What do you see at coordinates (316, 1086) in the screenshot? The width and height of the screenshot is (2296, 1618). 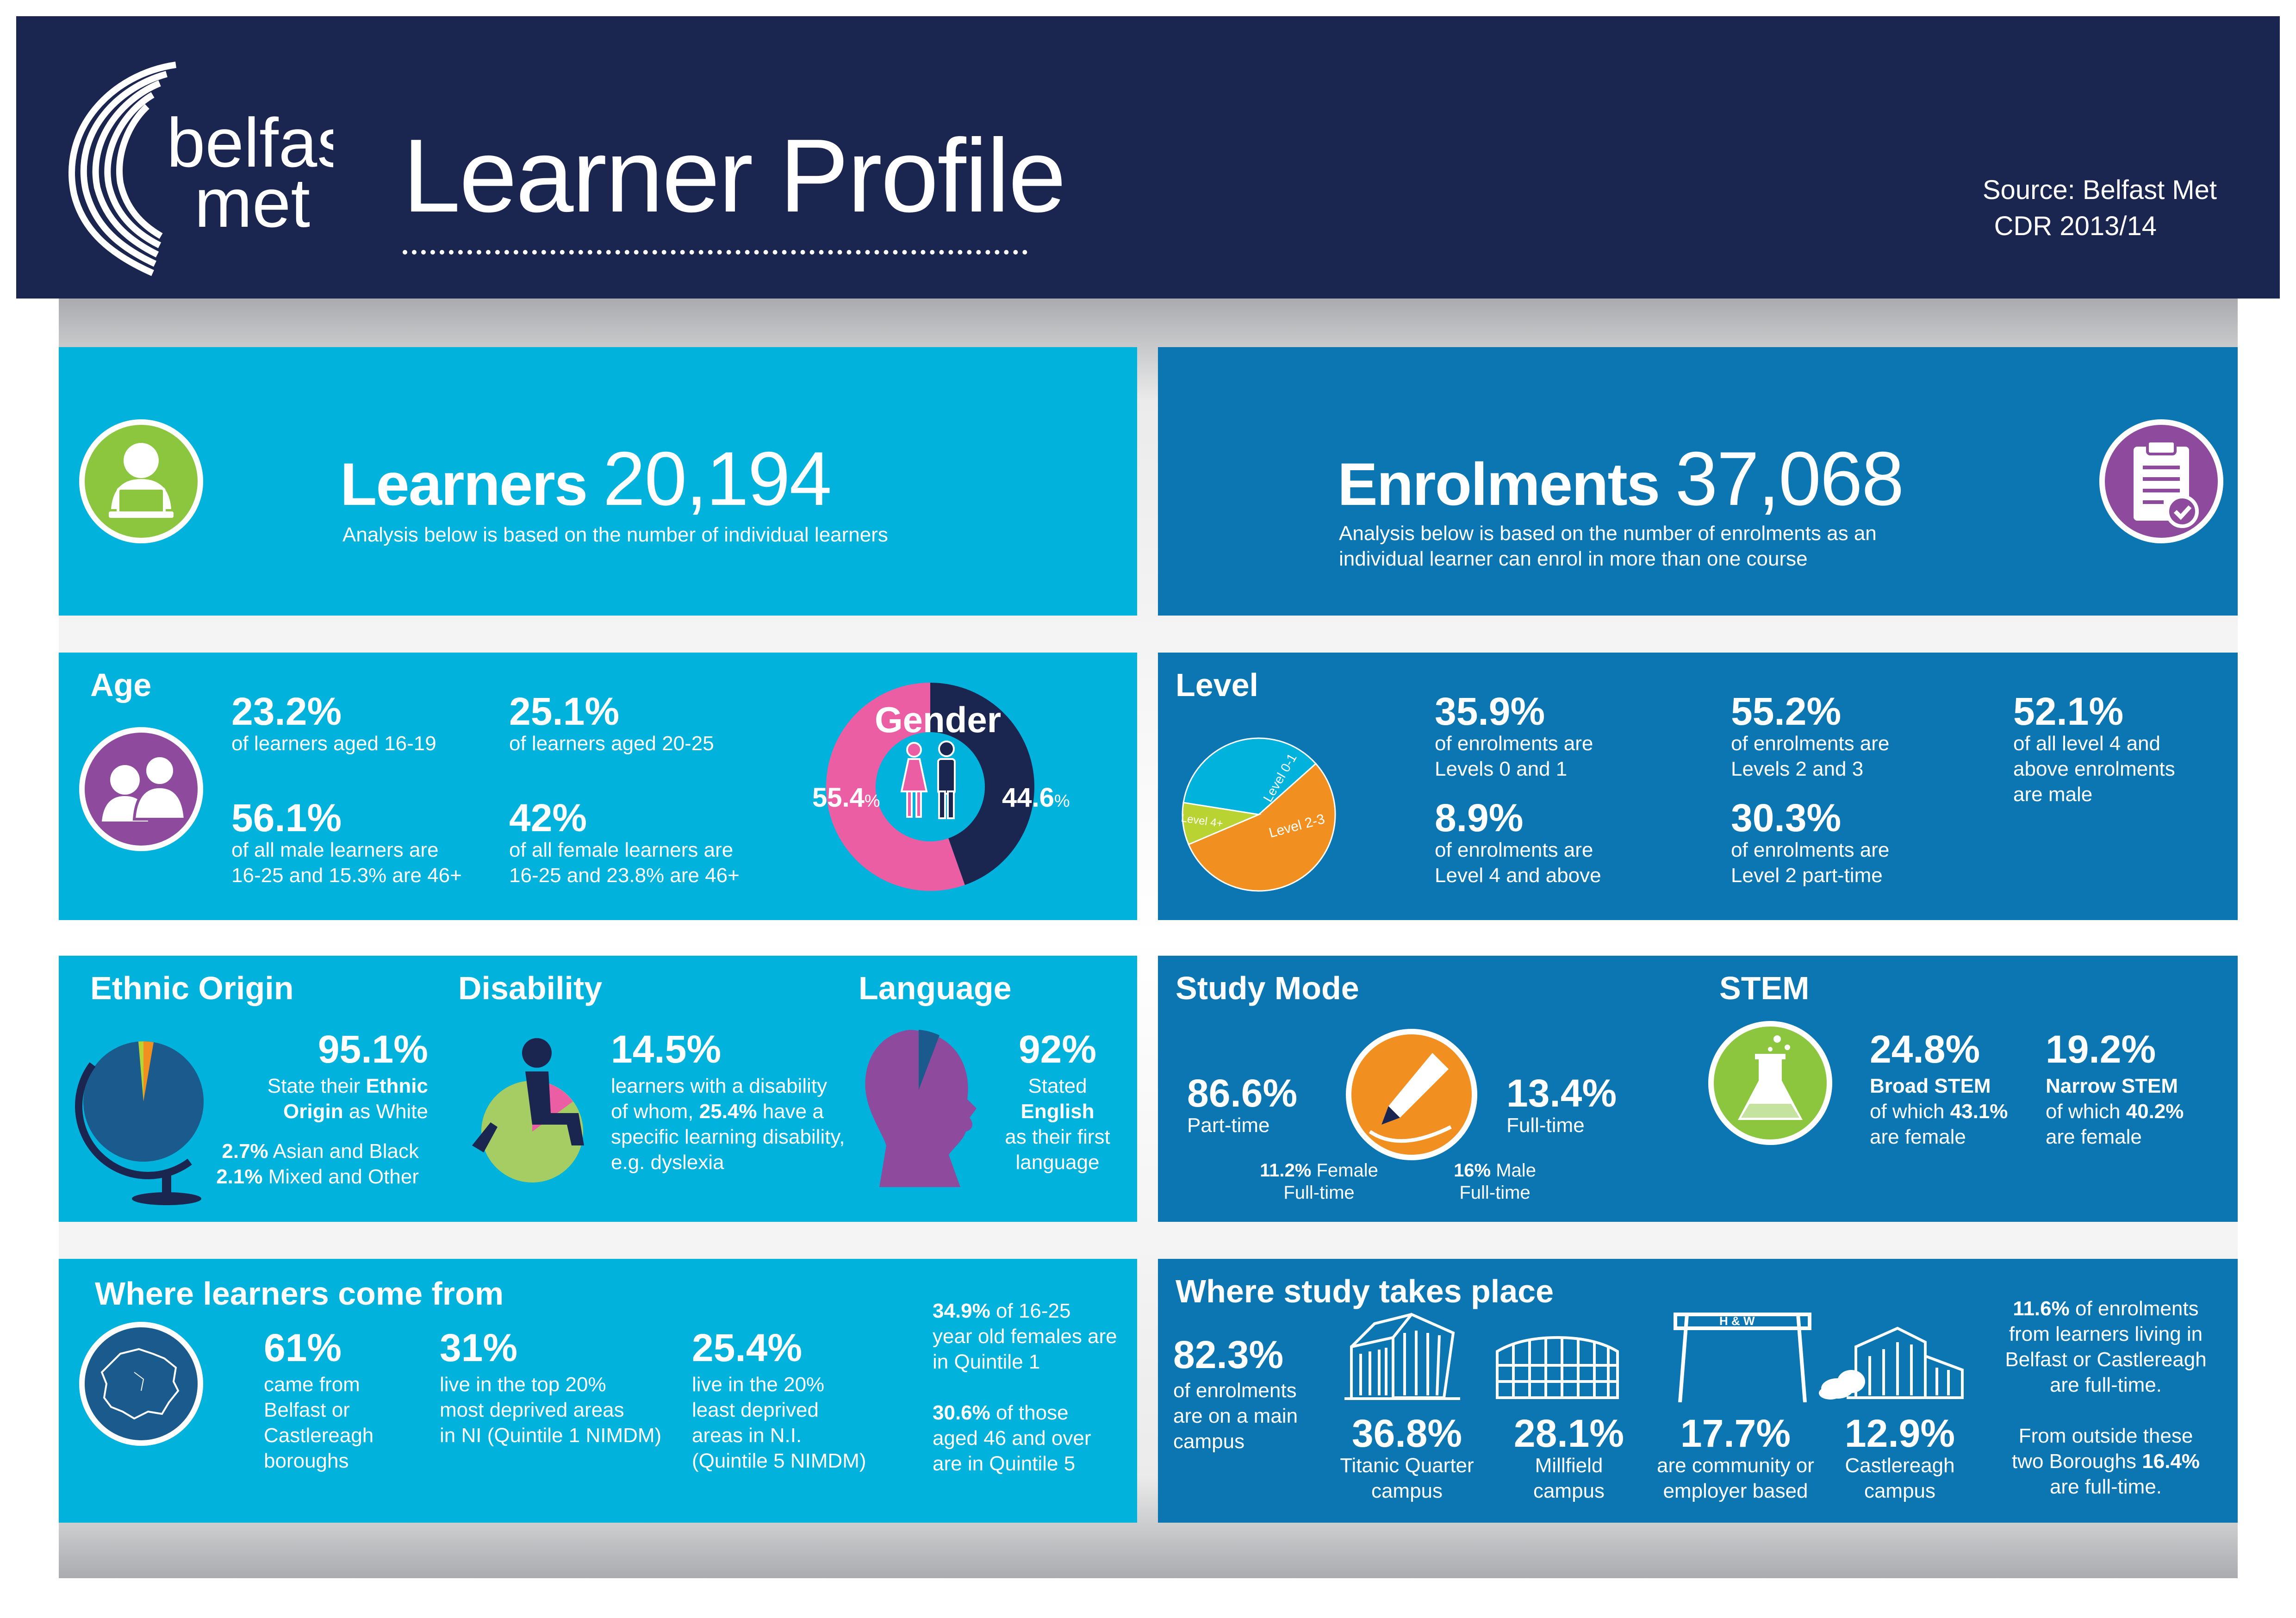 I see `ethnic-text: State their` at bounding box center [316, 1086].